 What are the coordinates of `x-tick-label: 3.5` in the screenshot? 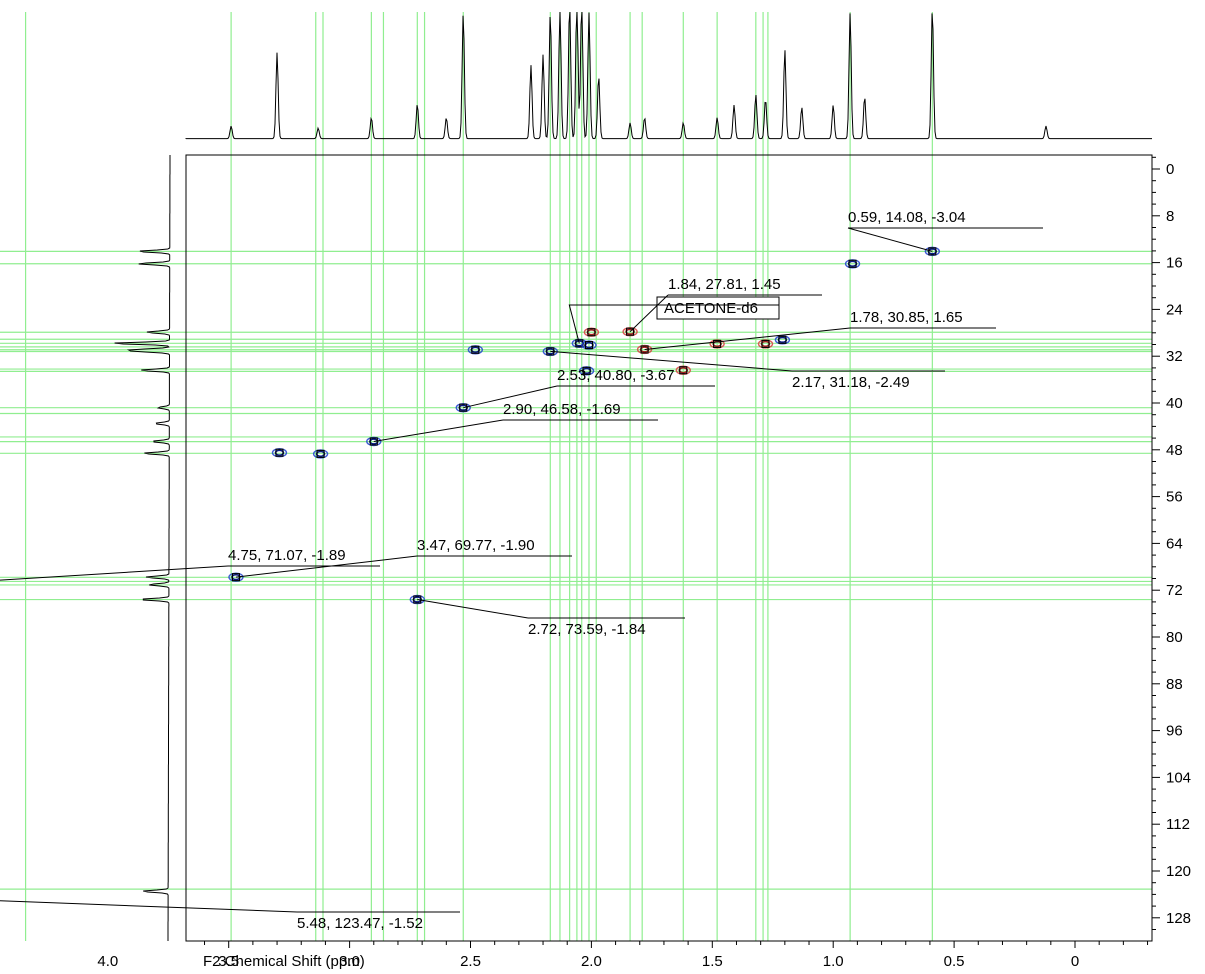 It's located at (228, 961).